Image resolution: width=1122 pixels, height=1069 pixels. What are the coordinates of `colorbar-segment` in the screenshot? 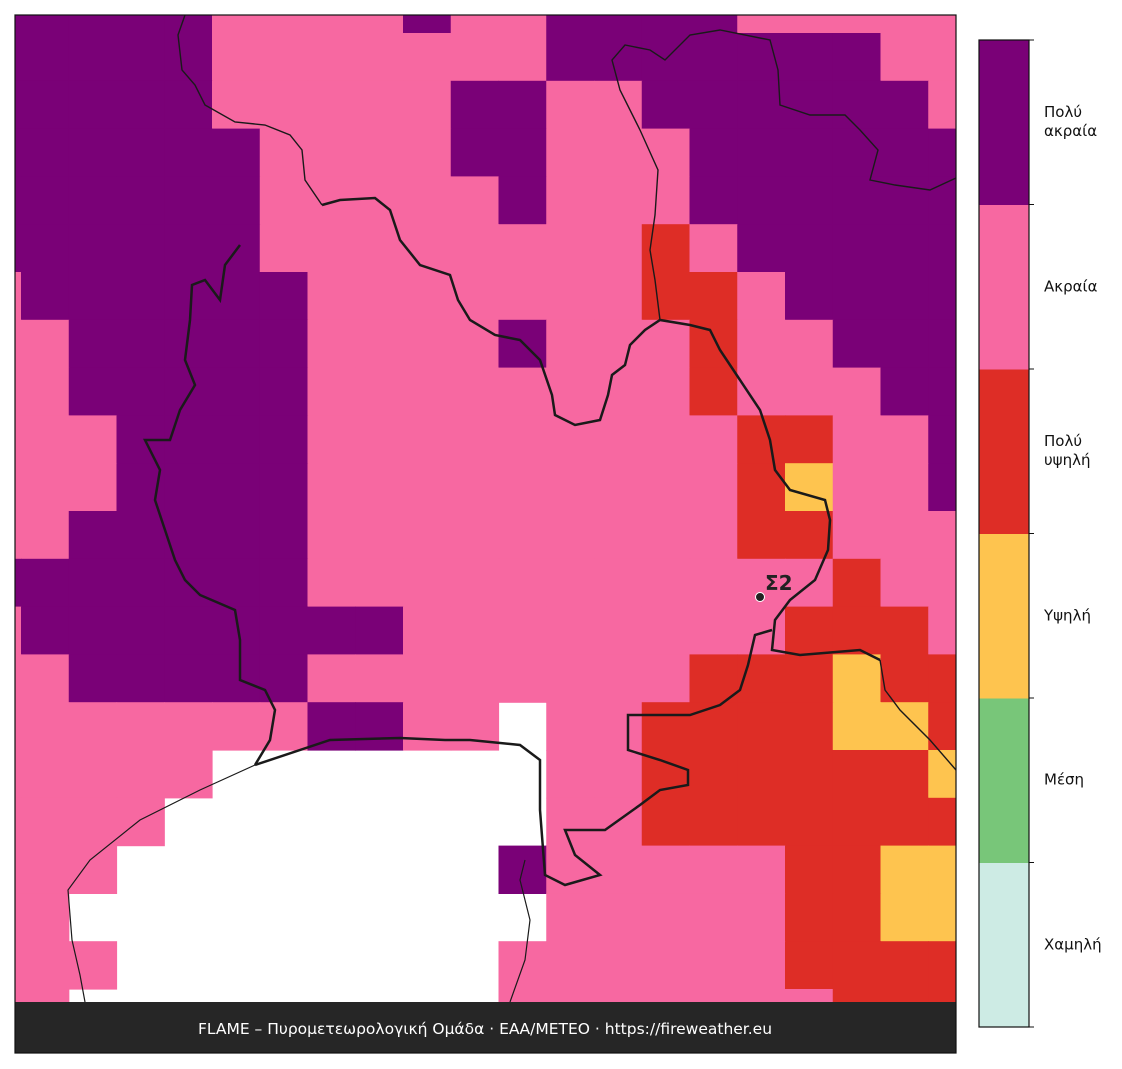 It's located at (1004, 287).